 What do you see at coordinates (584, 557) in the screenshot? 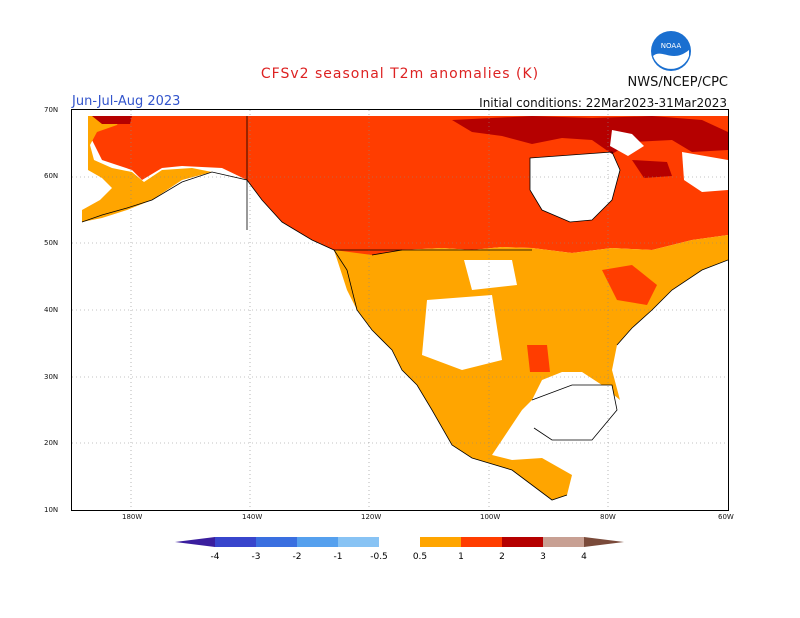
I see `legend-label-4: 4` at bounding box center [584, 557].